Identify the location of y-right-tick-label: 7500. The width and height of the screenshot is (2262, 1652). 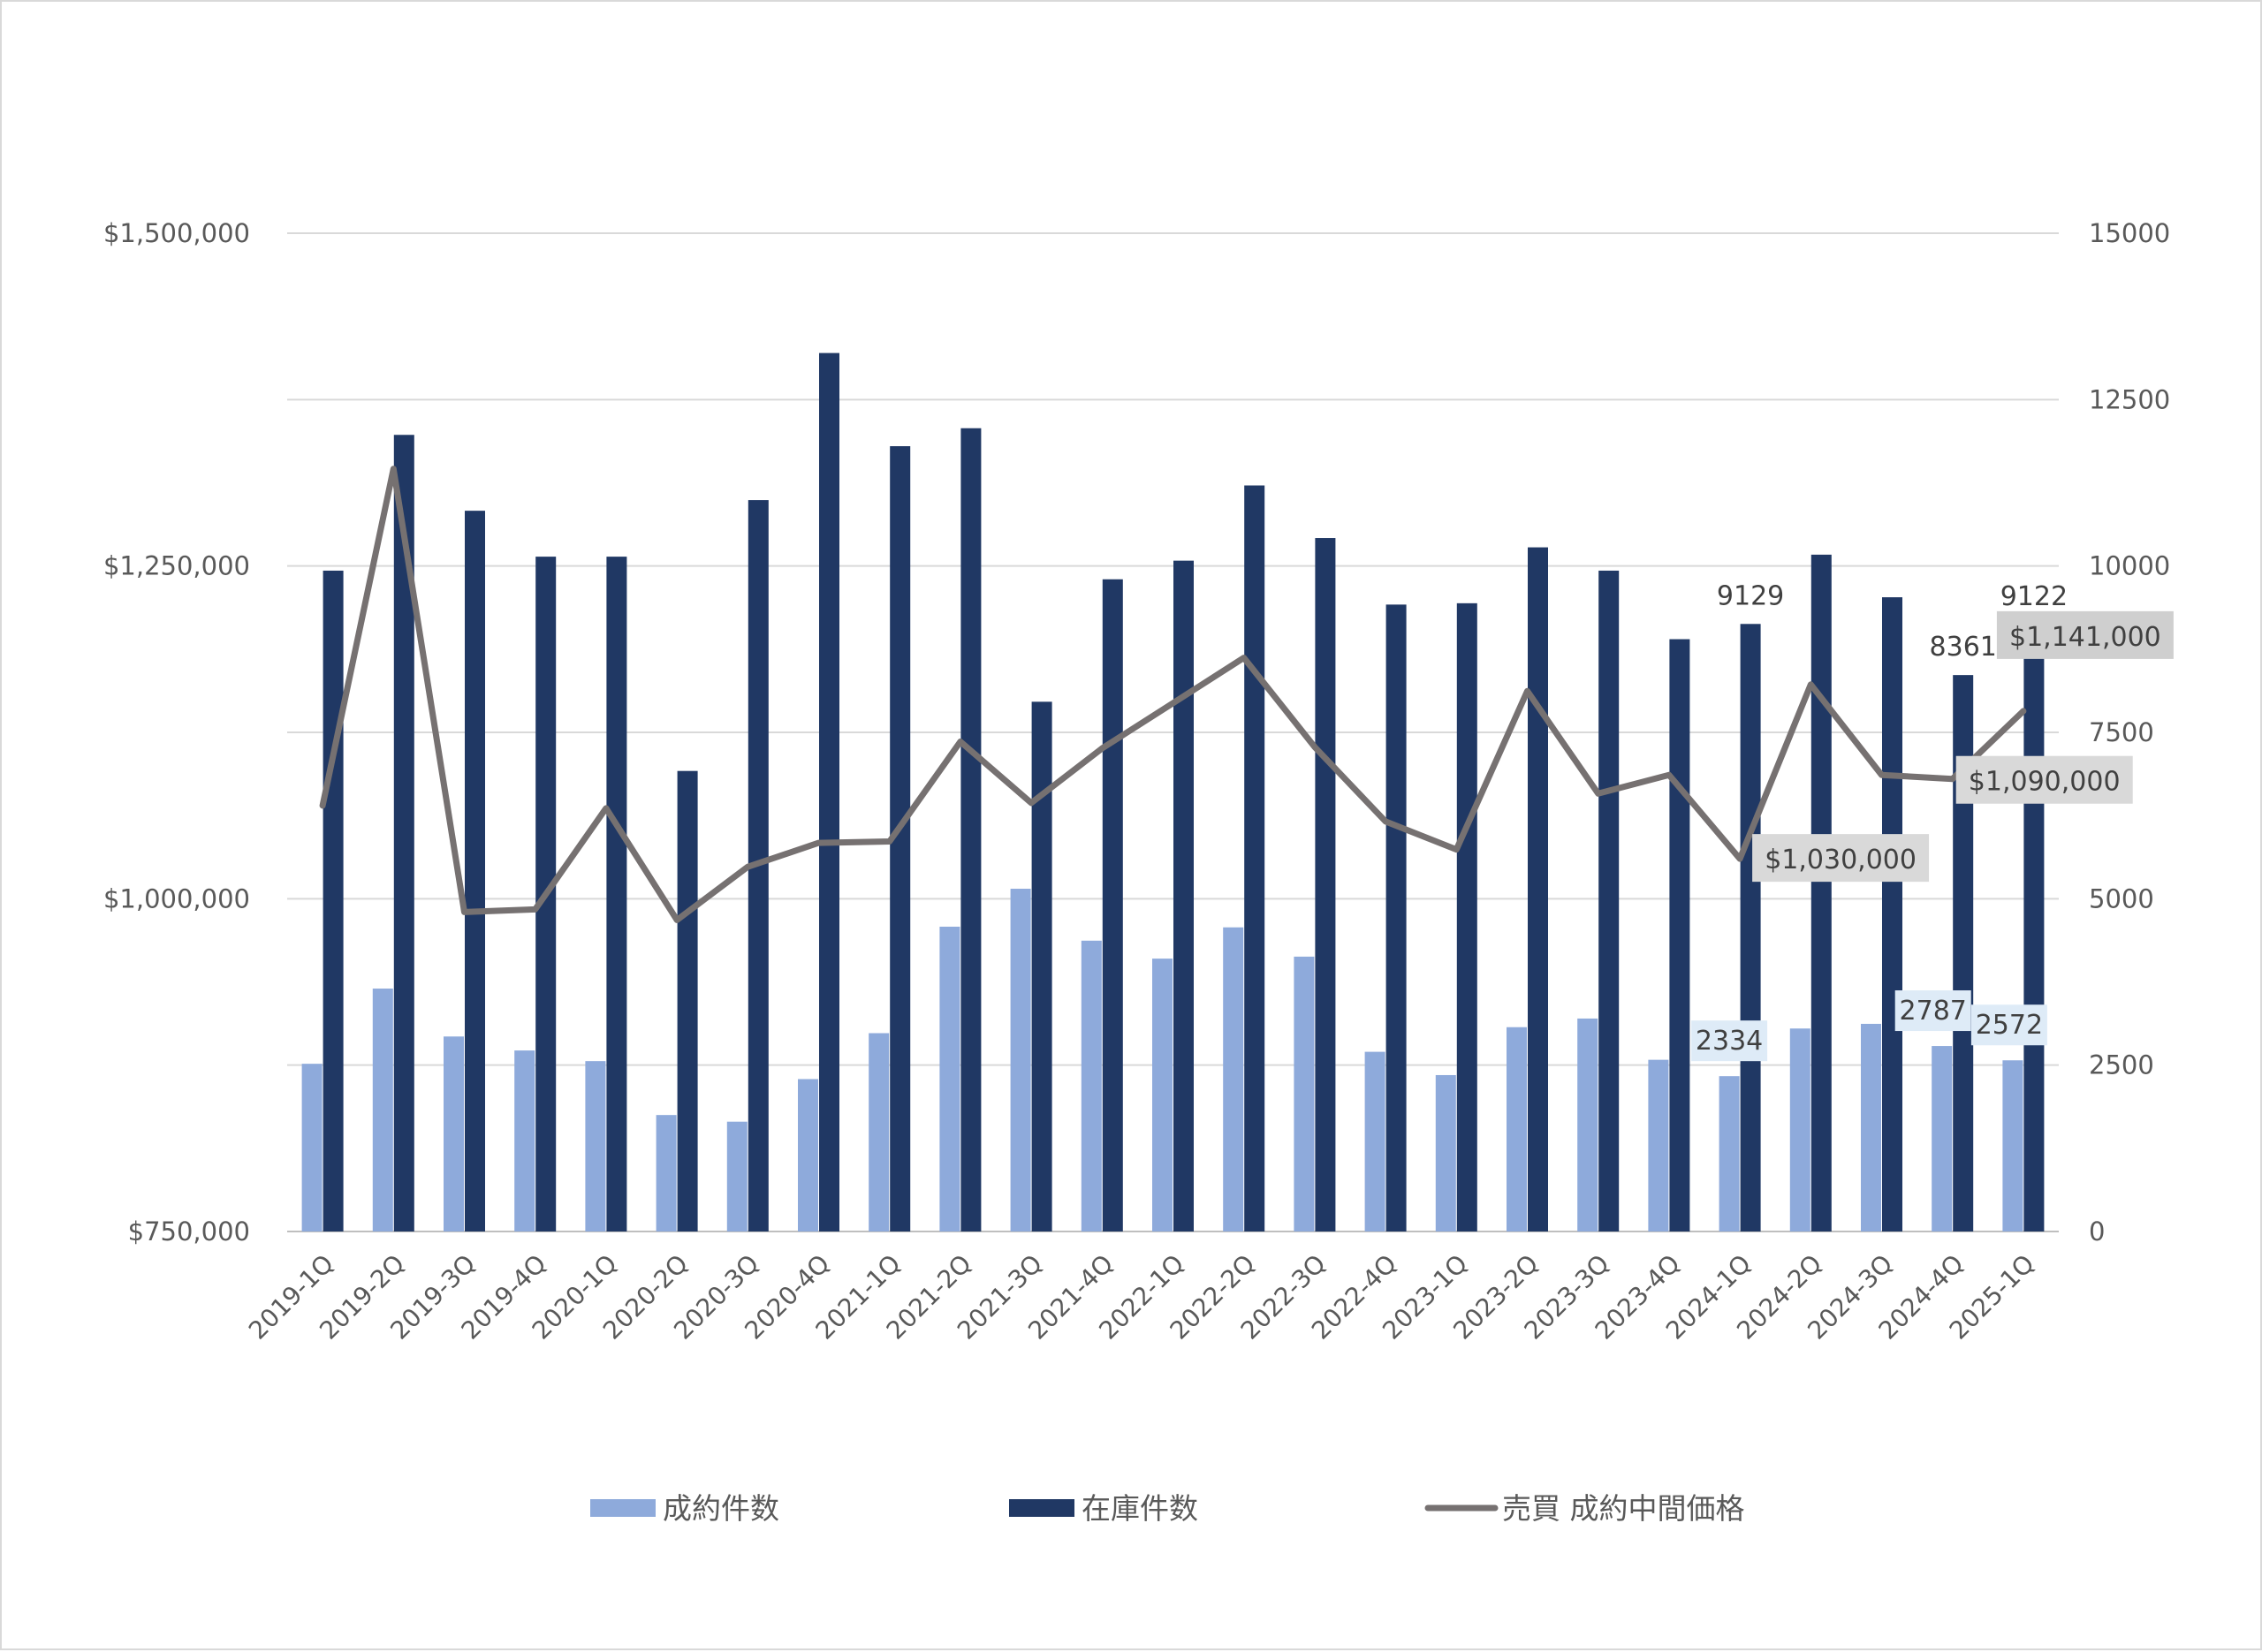
(2121, 732).